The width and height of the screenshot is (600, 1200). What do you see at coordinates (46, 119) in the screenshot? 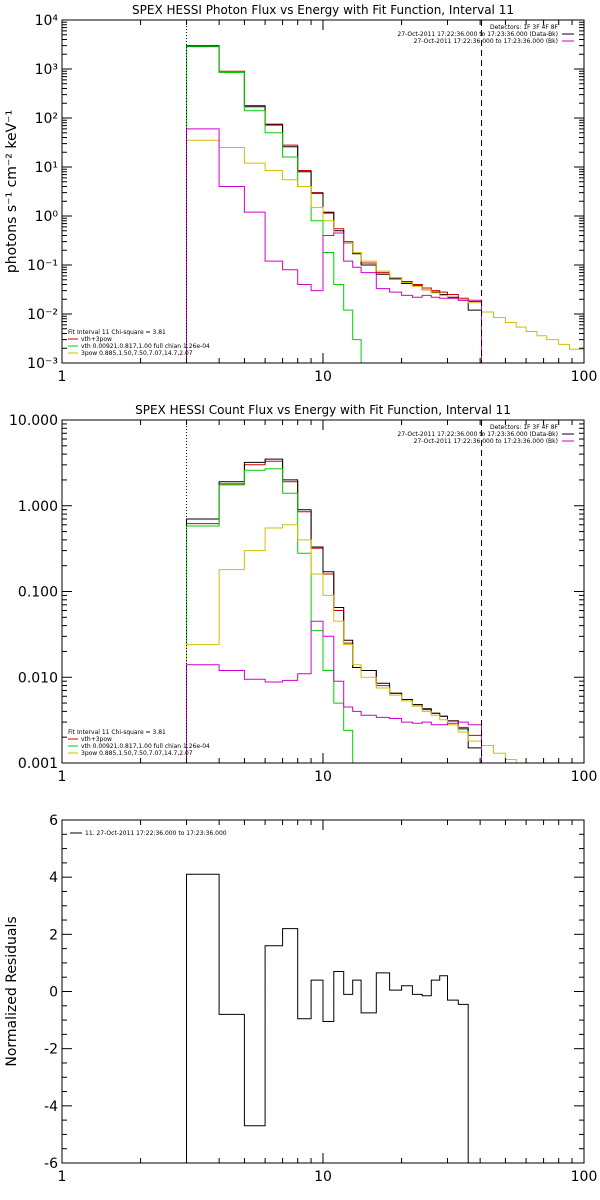
I see `y-tick-label: 10²` at bounding box center [46, 119].